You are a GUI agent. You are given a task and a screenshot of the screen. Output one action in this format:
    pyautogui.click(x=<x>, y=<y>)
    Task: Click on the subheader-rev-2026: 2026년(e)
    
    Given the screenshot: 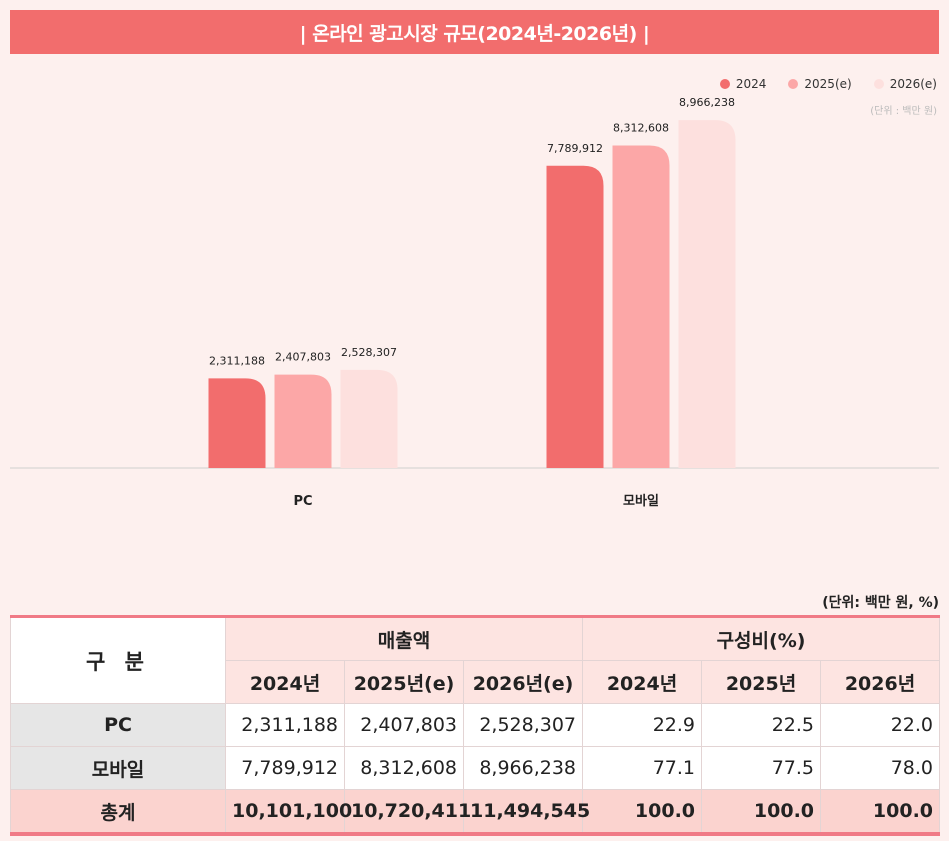 What is the action you would take?
    pyautogui.click(x=523, y=682)
    